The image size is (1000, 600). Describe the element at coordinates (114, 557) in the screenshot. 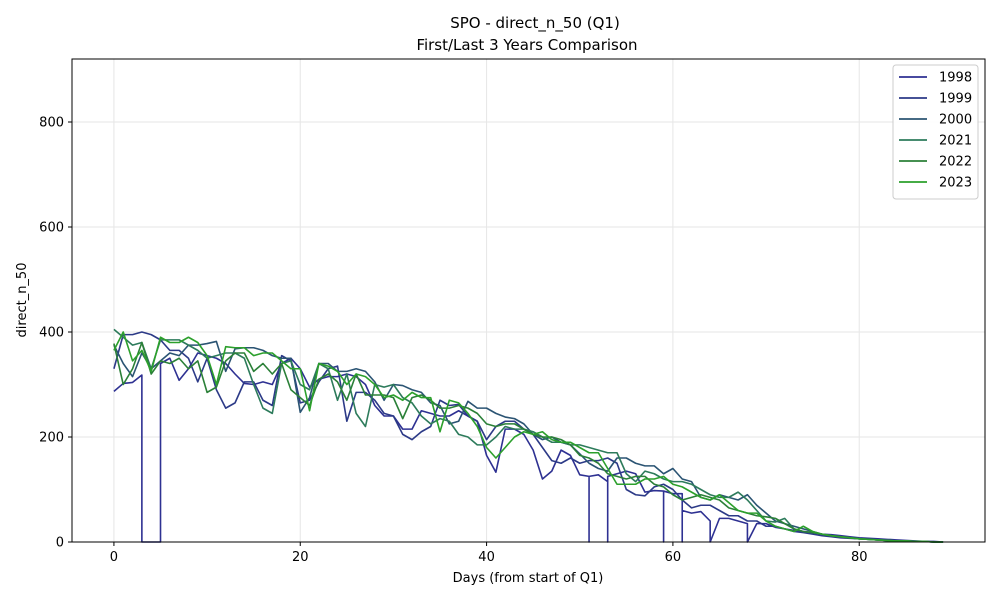

I see `x-tick-label: 0` at that location.